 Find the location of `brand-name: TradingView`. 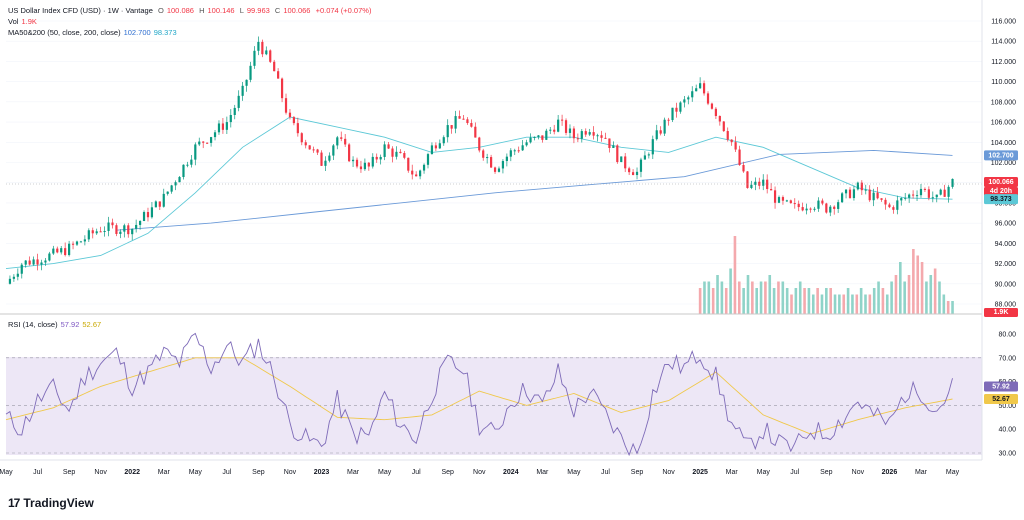

brand-name: TradingView is located at coordinates (58, 503).